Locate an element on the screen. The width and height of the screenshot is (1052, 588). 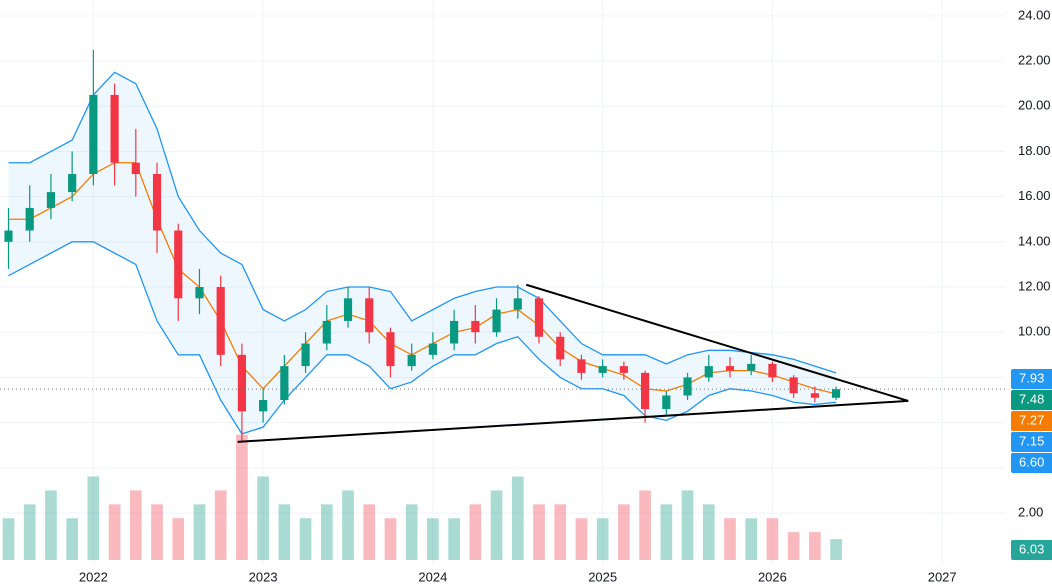
price-badge-label: 7.48 is located at coordinates (1031, 398).